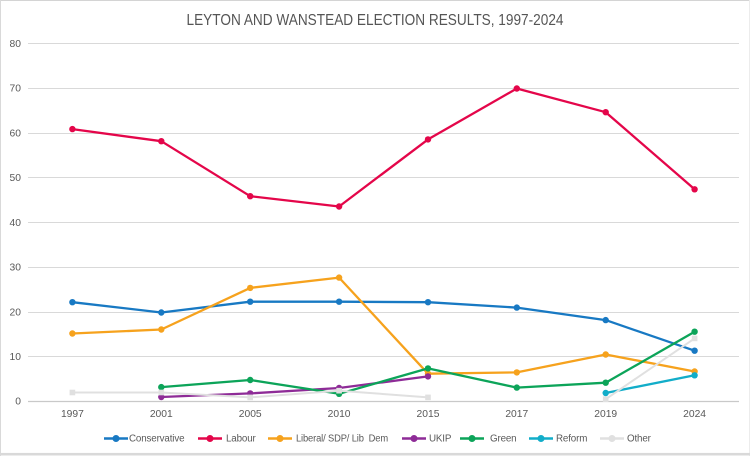  Describe the element at coordinates (72, 414) in the screenshot. I see `svg-text: 1997` at that location.